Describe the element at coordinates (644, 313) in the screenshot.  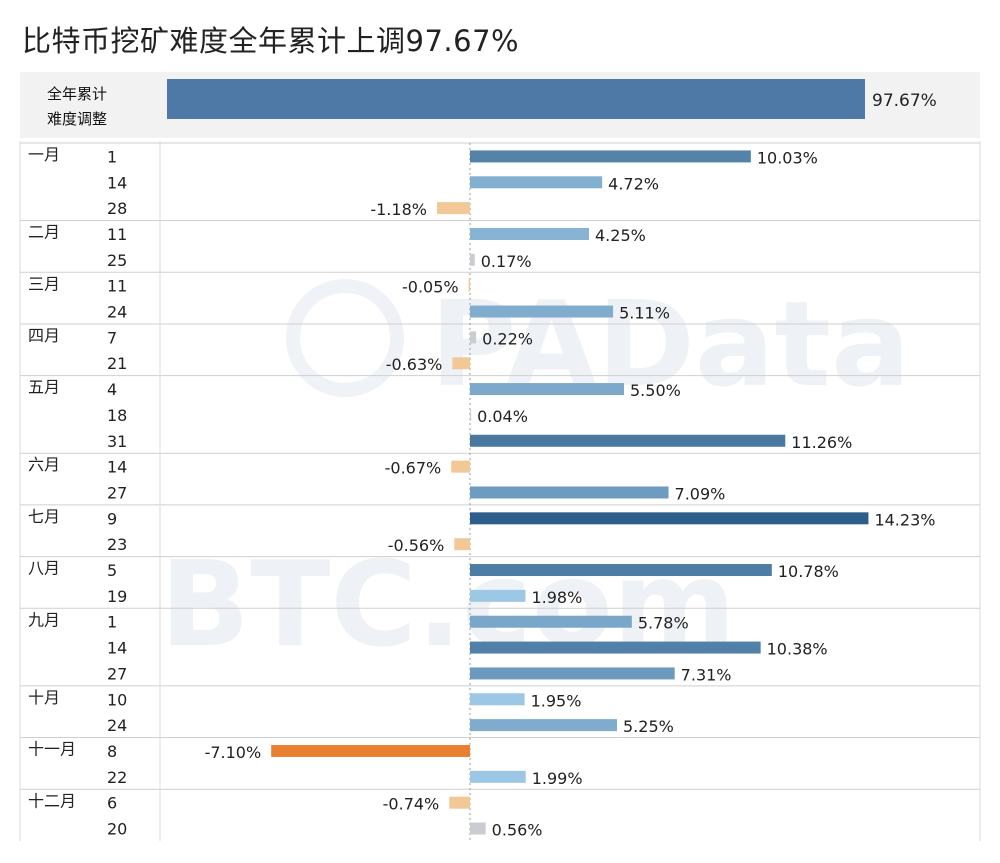
I see `value-label: 5.11%` at that location.